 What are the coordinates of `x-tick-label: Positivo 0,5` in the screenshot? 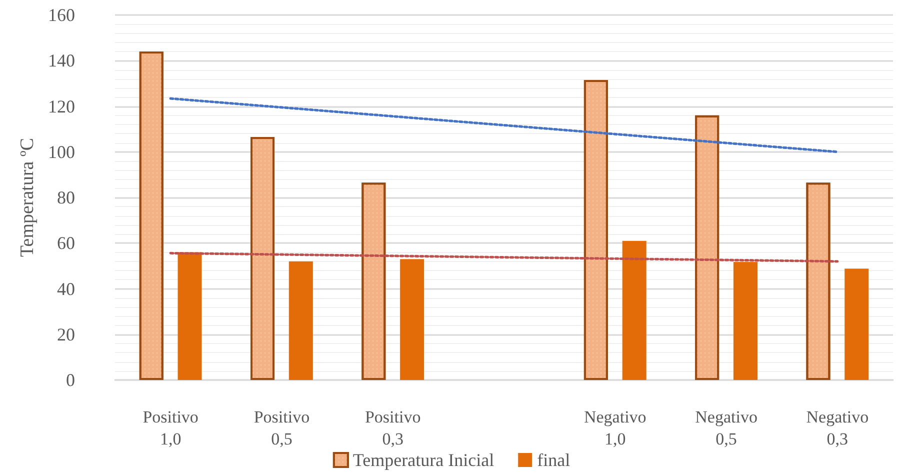 It's located at (282, 428).